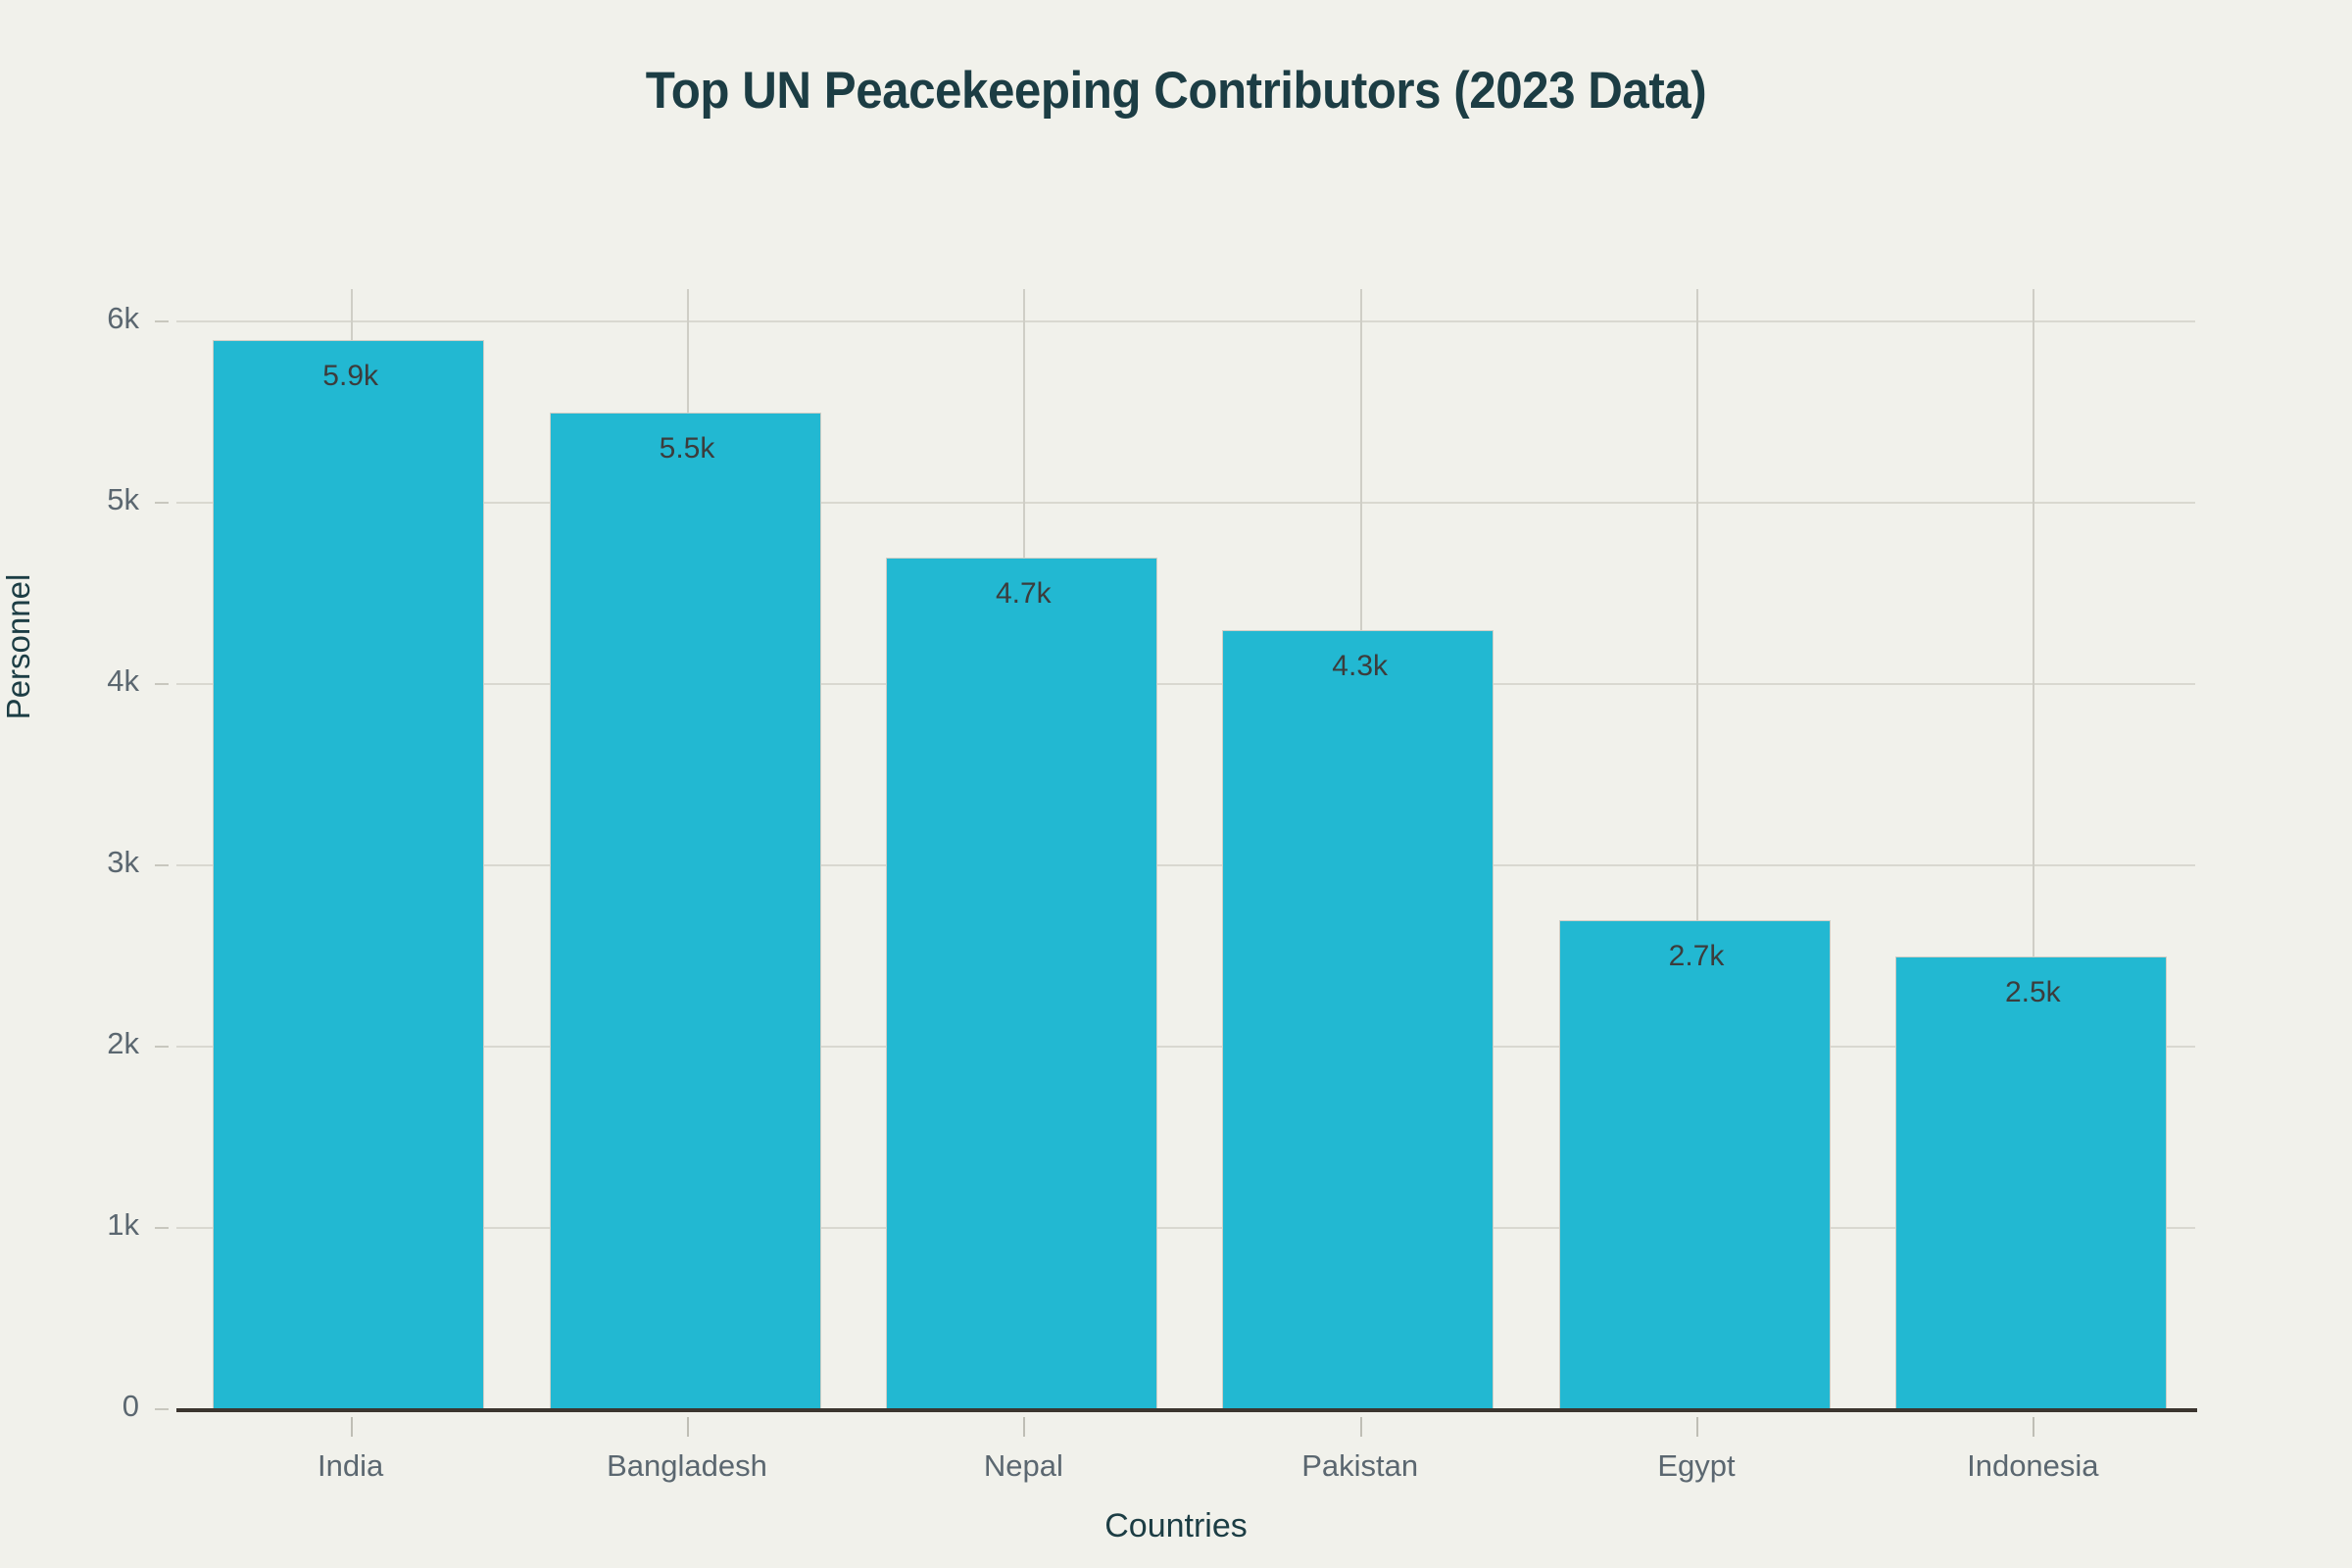 The height and width of the screenshot is (1568, 2352). What do you see at coordinates (123, 318) in the screenshot?
I see `y-tick-label: 6k` at bounding box center [123, 318].